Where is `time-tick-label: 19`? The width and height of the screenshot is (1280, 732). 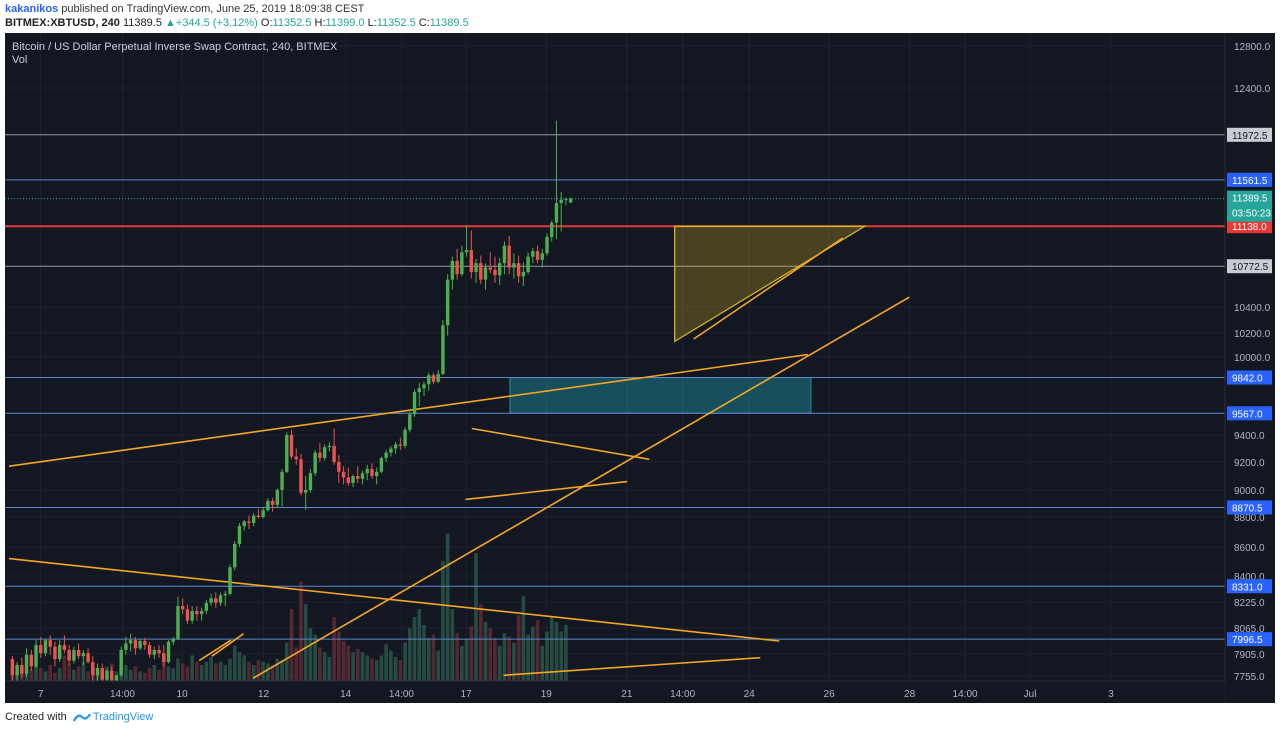
time-tick-label: 19 is located at coordinates (547, 694).